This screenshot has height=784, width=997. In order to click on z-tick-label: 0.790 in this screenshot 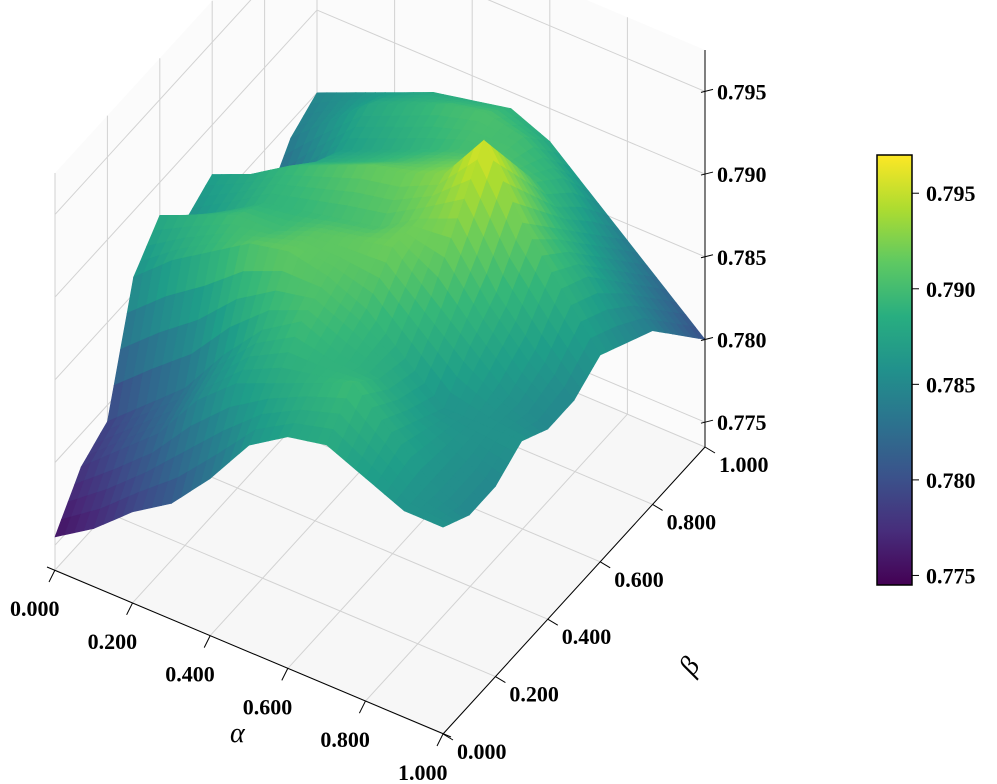, I will do `click(742, 174)`.